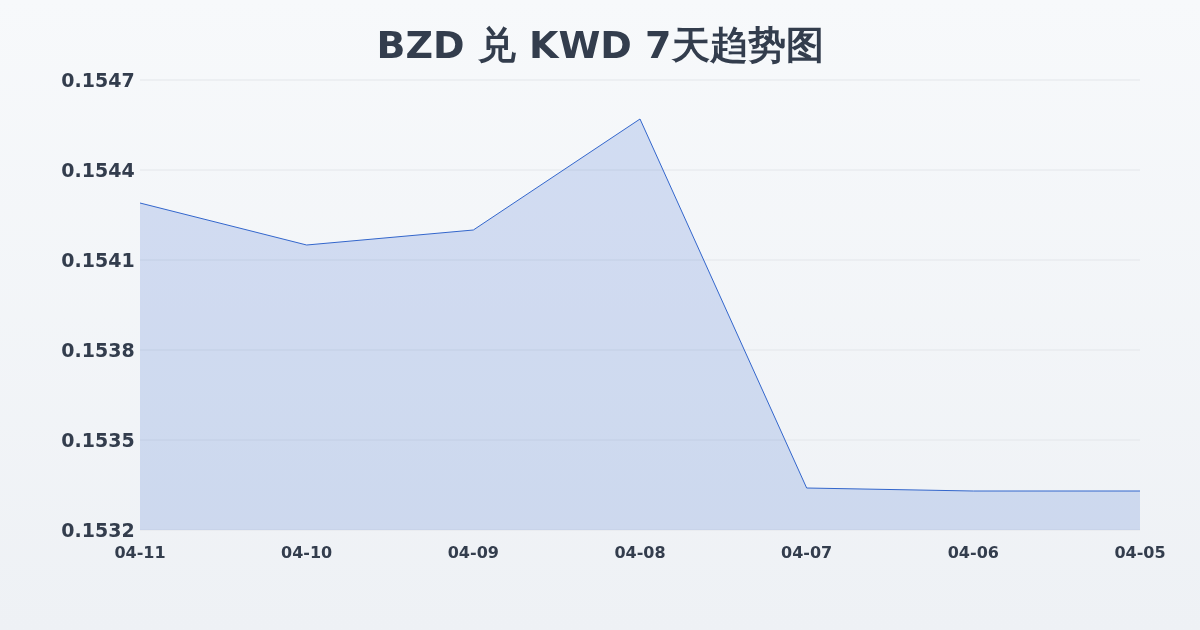 The width and height of the screenshot is (1200, 630). Describe the element at coordinates (307, 552) in the screenshot. I see `x-tick-label: 04-10` at that location.